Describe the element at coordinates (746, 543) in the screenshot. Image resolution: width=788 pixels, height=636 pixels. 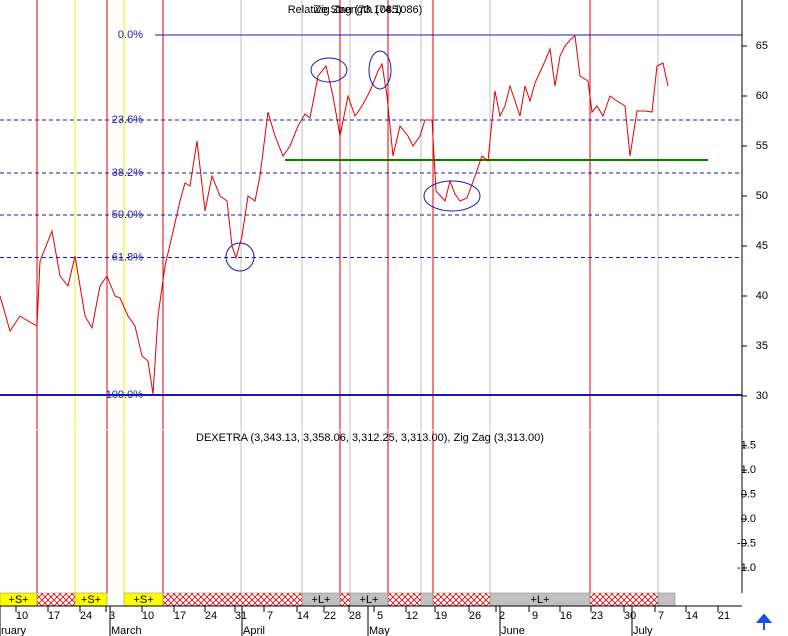
I see `y2-tick-label: -0.5` at that location.